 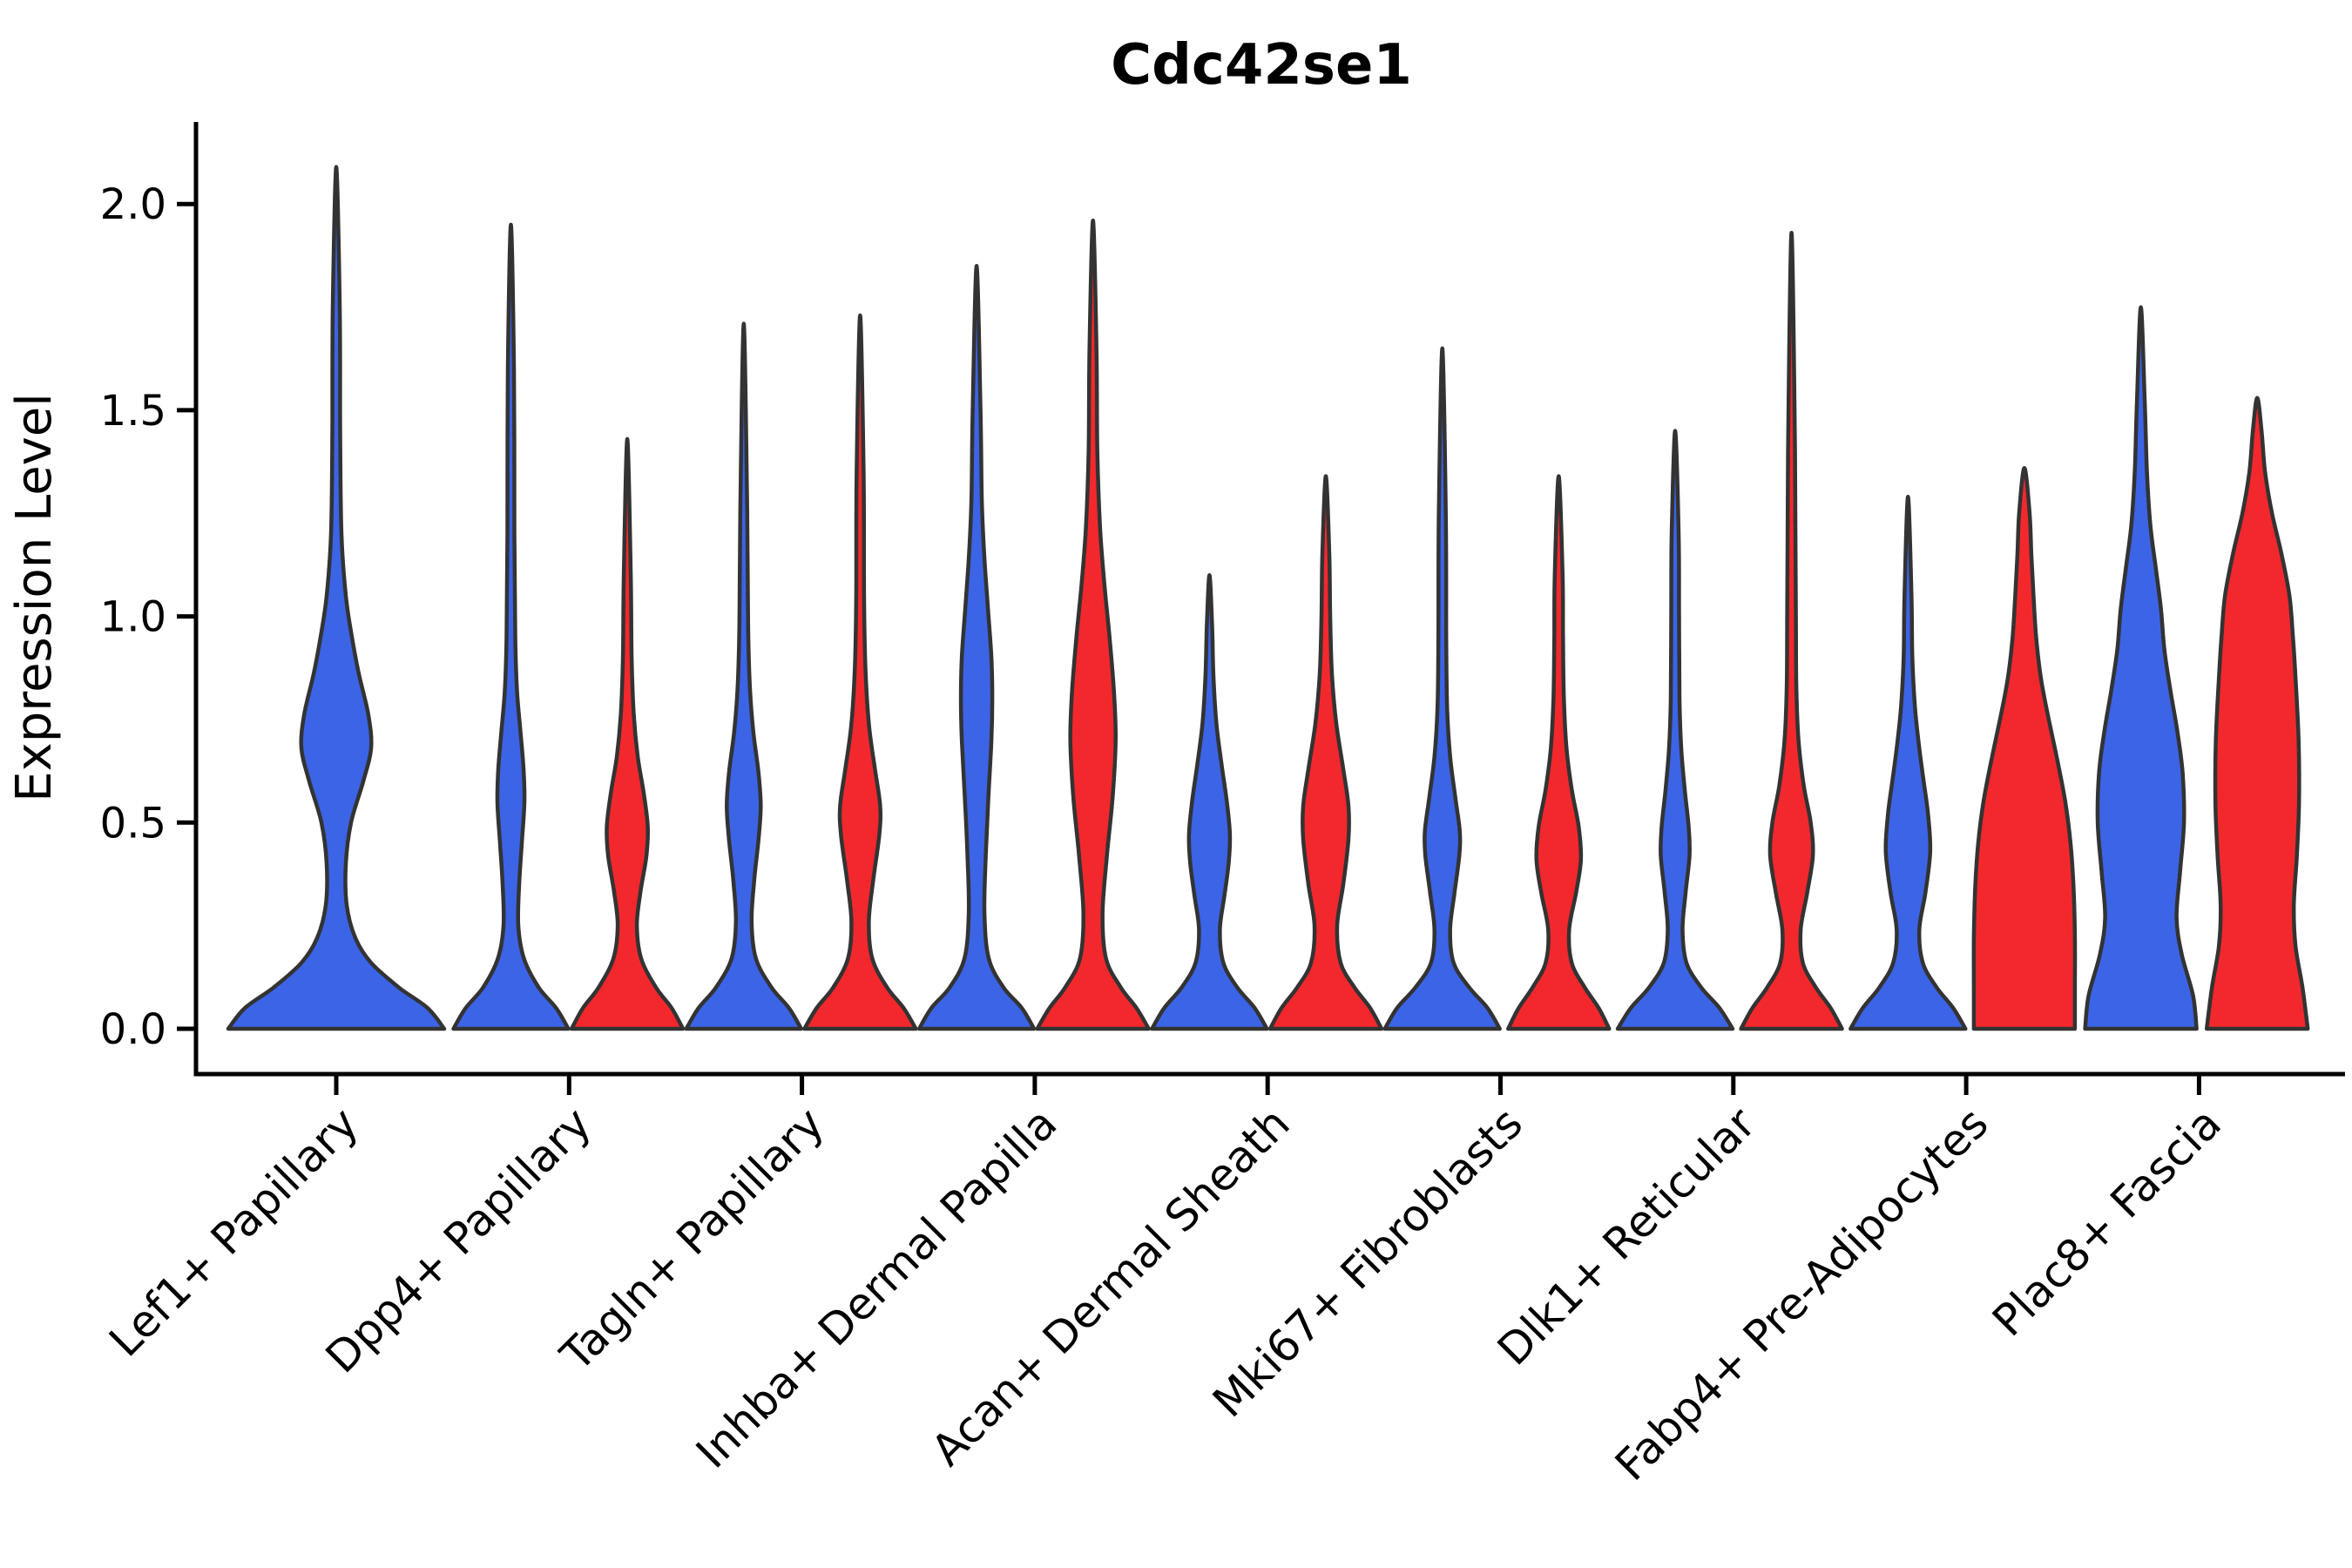 I want to click on violin-dpp4-papillary-red, so click(x=628, y=733).